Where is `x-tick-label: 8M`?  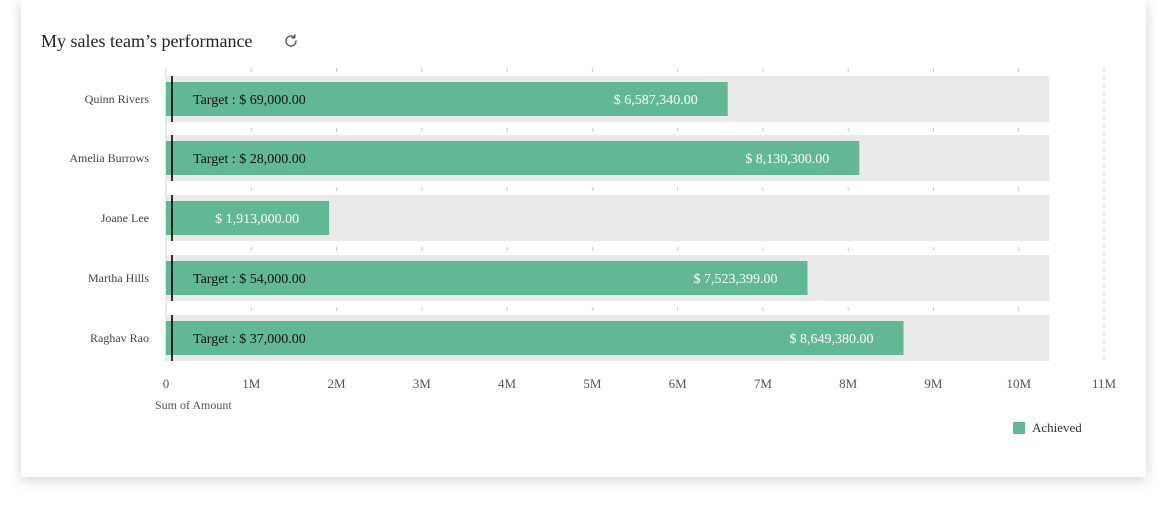 x-tick-label: 8M is located at coordinates (848, 383).